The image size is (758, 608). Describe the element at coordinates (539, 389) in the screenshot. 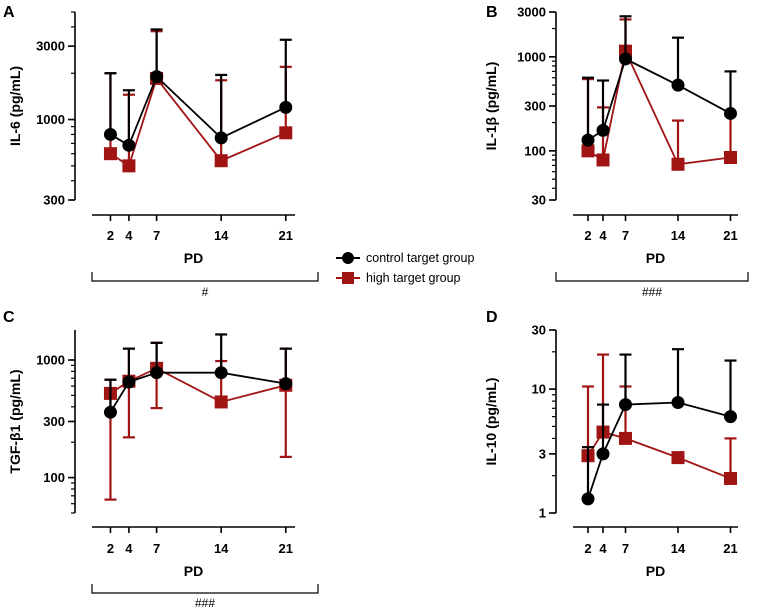

I see `y-tick-label: 10` at that location.